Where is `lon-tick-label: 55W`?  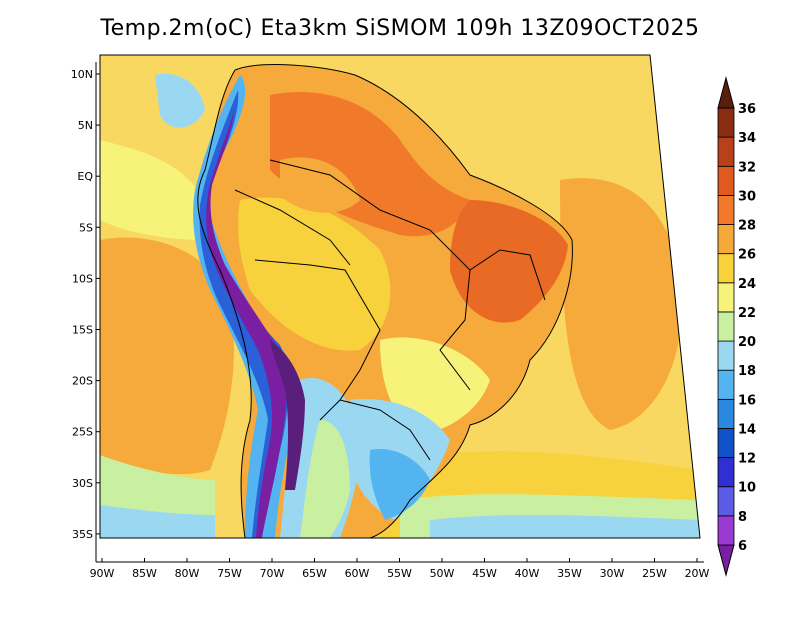 lon-tick-label: 55W is located at coordinates (399, 573).